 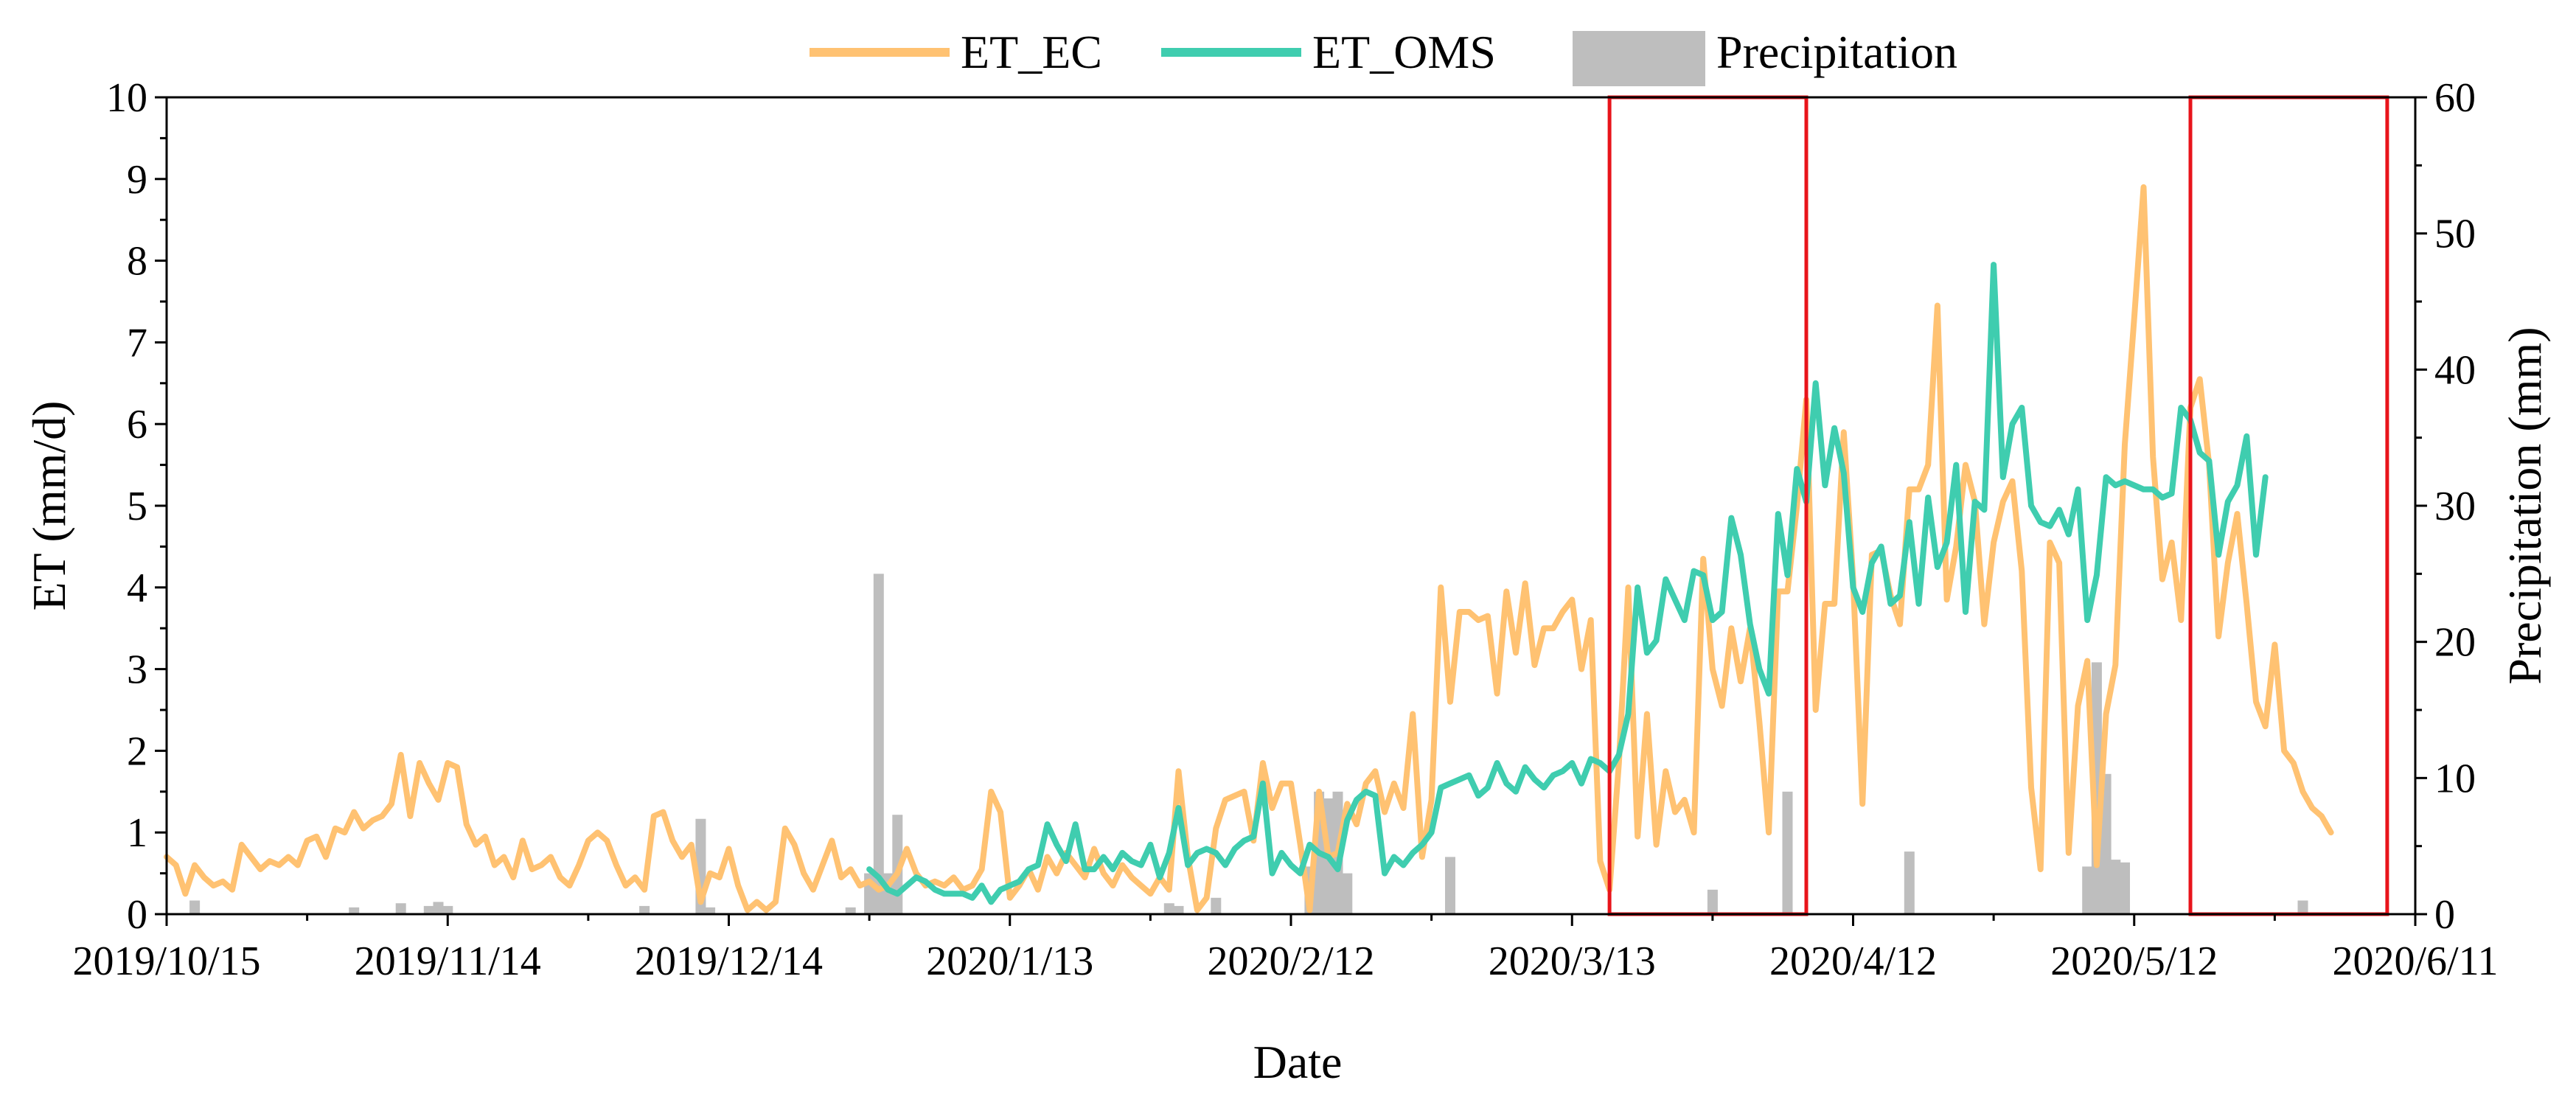 I want to click on x-tick-label: 2020/6/11, so click(x=2415, y=961).